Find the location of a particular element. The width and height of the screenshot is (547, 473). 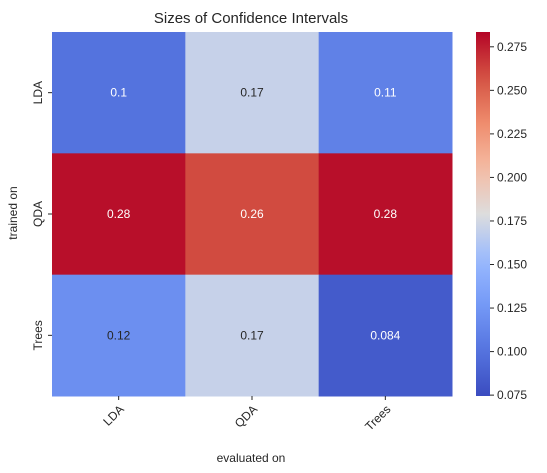

y-tick-label: LDA is located at coordinates (38, 92).